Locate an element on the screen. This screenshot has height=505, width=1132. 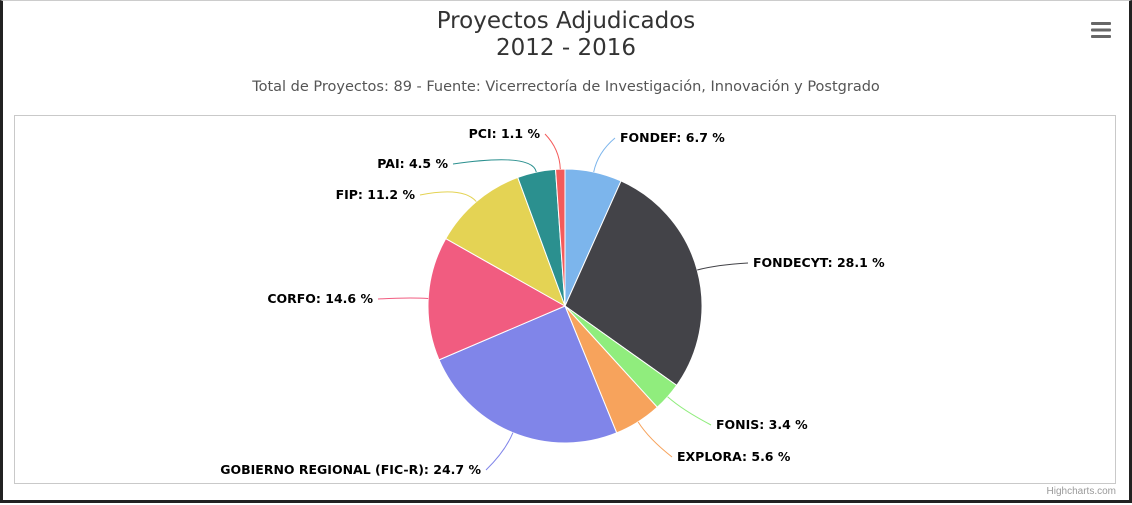
chart-title: Proyectos Adjudicados 2012 - 2016 is located at coordinates (566, 35).